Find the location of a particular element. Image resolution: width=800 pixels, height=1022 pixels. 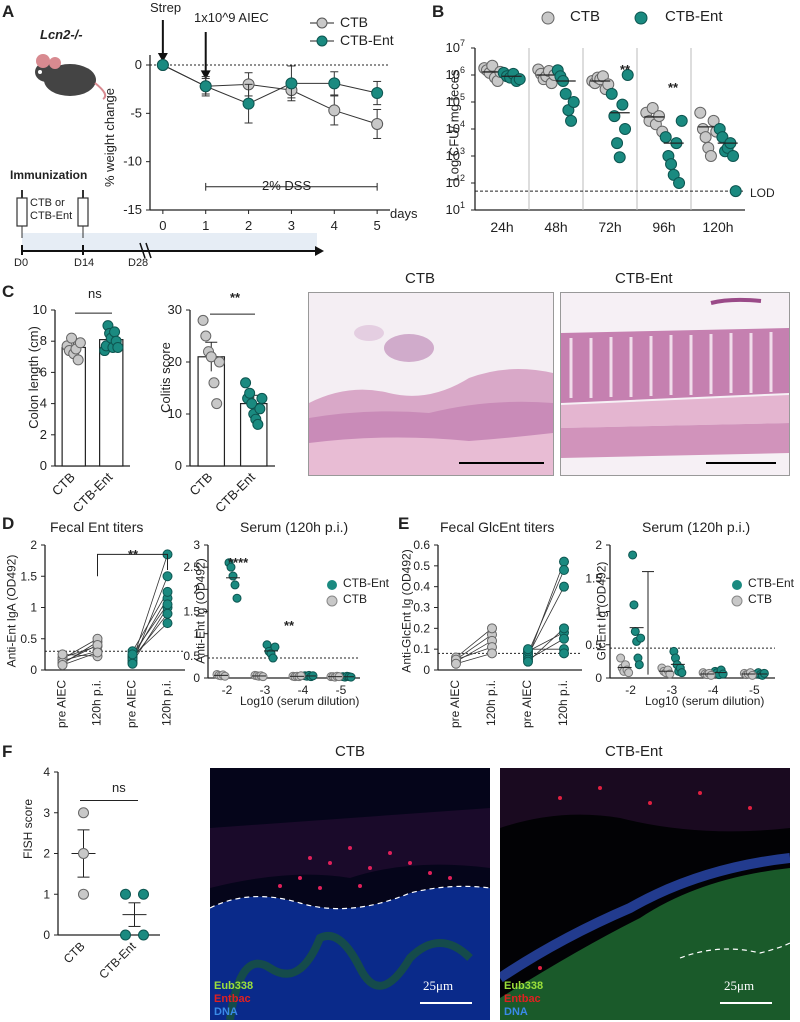

strep-label: Strep is located at coordinates (166, 7).